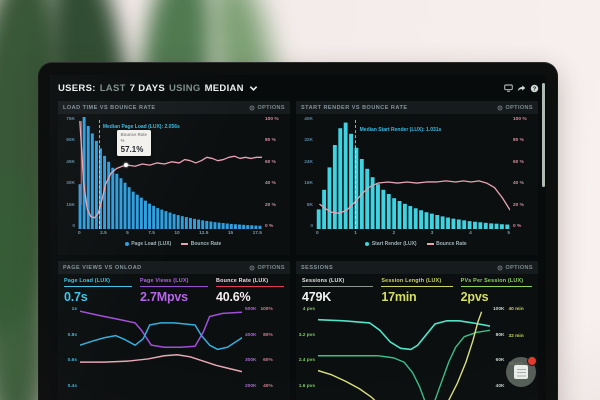 This screenshot has width=600, height=400. What do you see at coordinates (70, 348) in the screenshot?
I see `y-axis-left: 1s 0.8s 0.6s 0.4s` at bounding box center [70, 348].